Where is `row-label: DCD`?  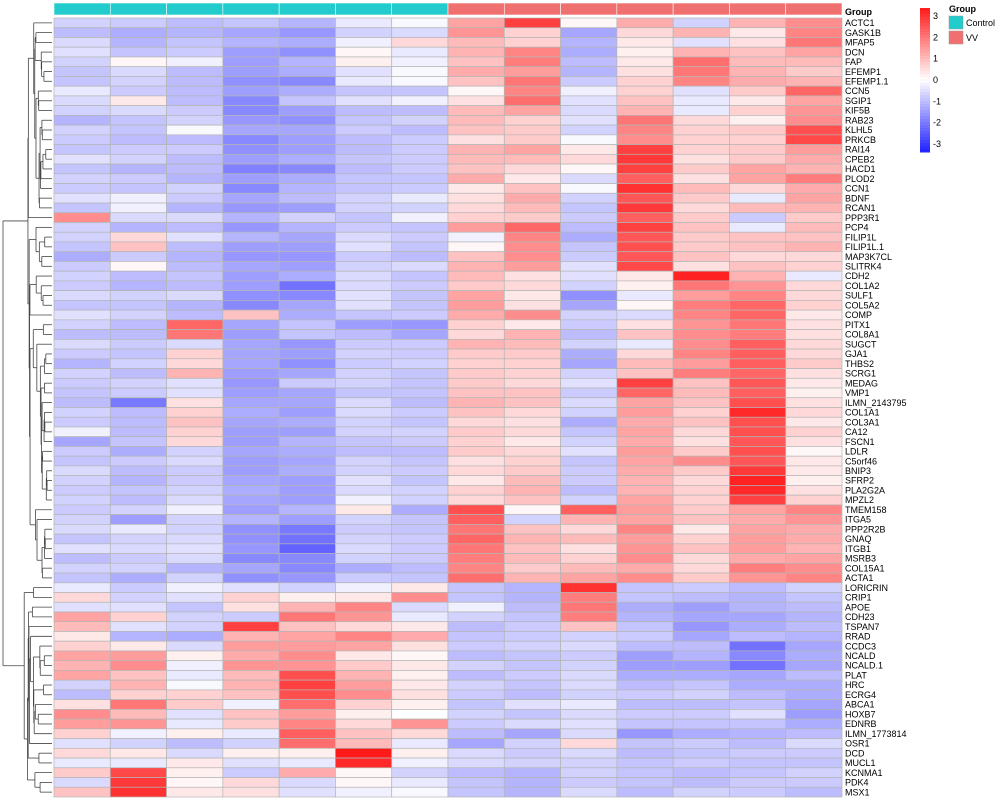
row-label: DCD is located at coordinates (855, 753).